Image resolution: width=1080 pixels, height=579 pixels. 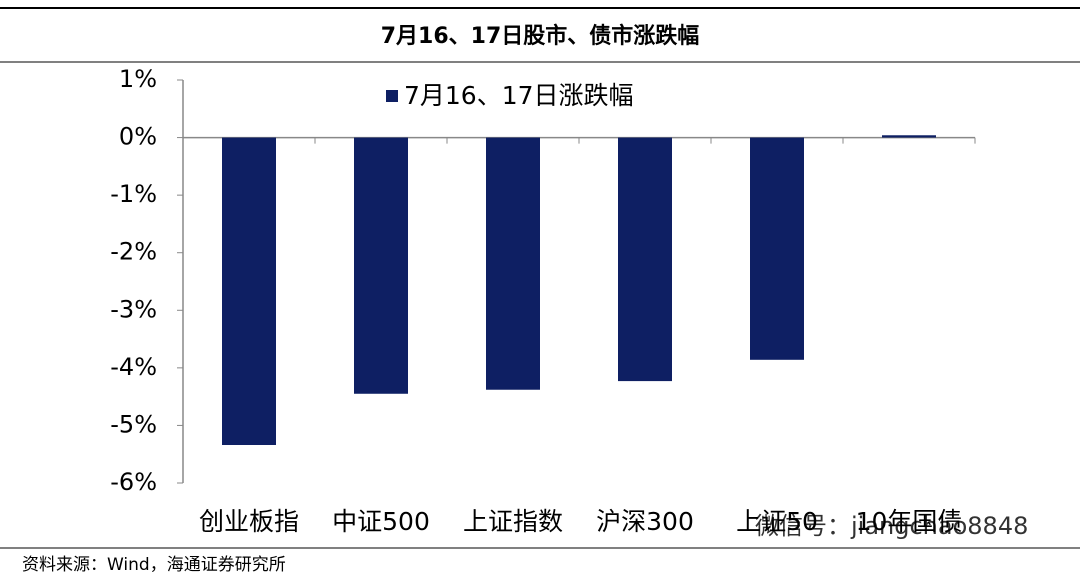 What do you see at coordinates (777, 521) in the screenshot?
I see `x-tick-label: 上证50` at bounding box center [777, 521].